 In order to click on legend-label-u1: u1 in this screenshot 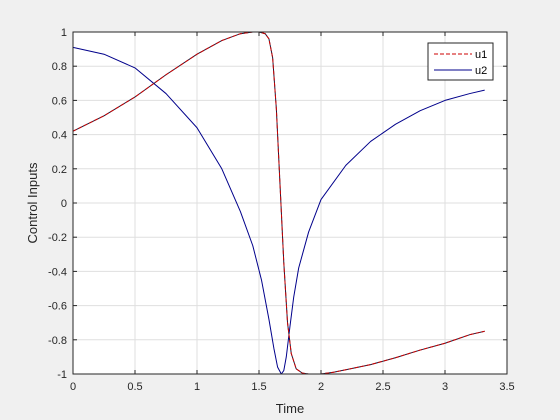, I will do `click(481, 55)`.